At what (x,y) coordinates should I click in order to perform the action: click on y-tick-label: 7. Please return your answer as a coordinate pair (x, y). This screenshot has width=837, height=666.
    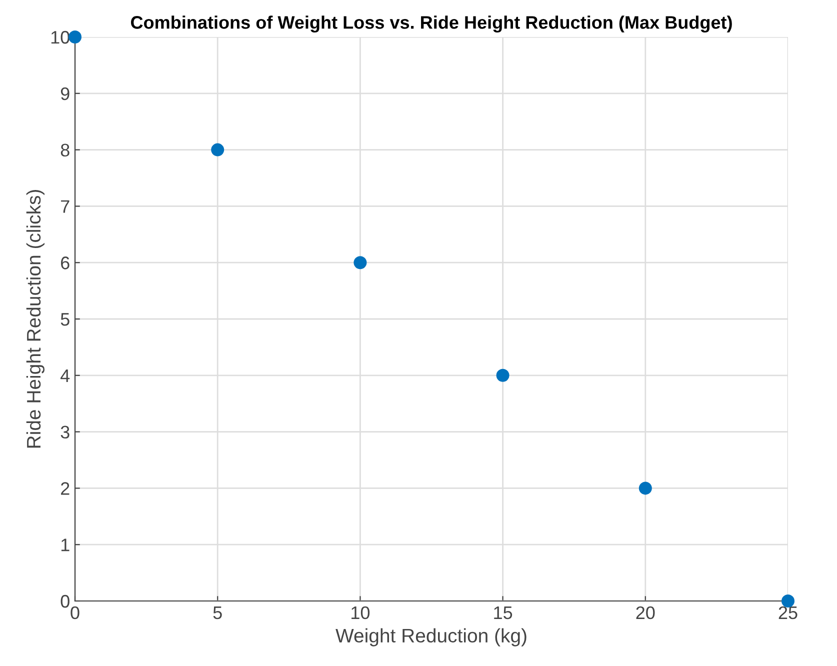
    Looking at the image, I should click on (65, 206).